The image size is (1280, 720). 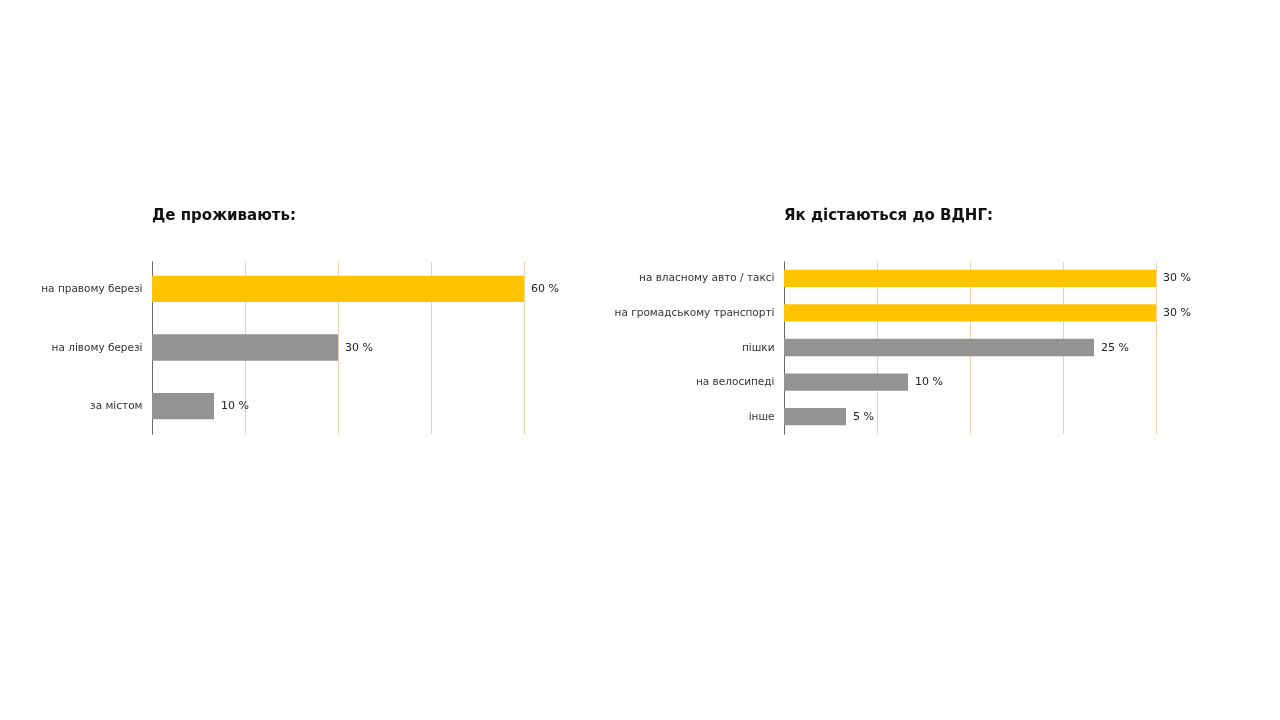 What do you see at coordinates (735, 381) in the screenshot?
I see `y-tick-label: на велосипеді` at bounding box center [735, 381].